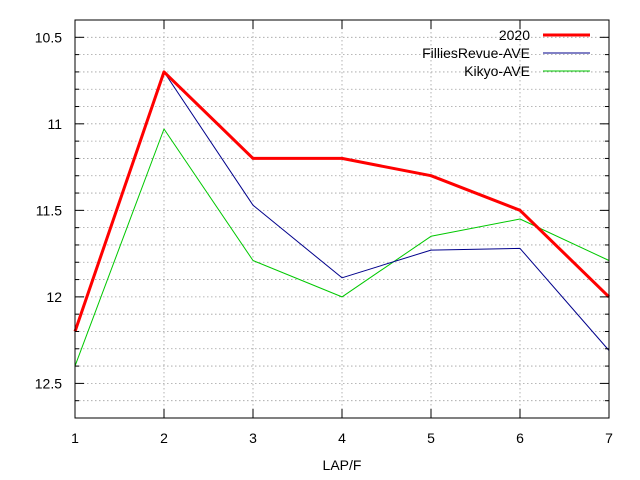 The width and height of the screenshot is (640, 480). What do you see at coordinates (54, 124) in the screenshot?
I see `y-tick-label: 11` at bounding box center [54, 124].